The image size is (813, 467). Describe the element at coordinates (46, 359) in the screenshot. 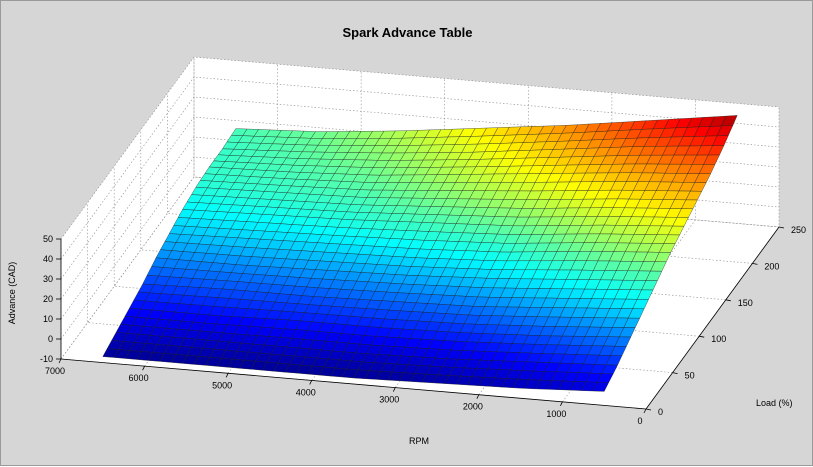

I see `z-tick-label: -10` at that location.